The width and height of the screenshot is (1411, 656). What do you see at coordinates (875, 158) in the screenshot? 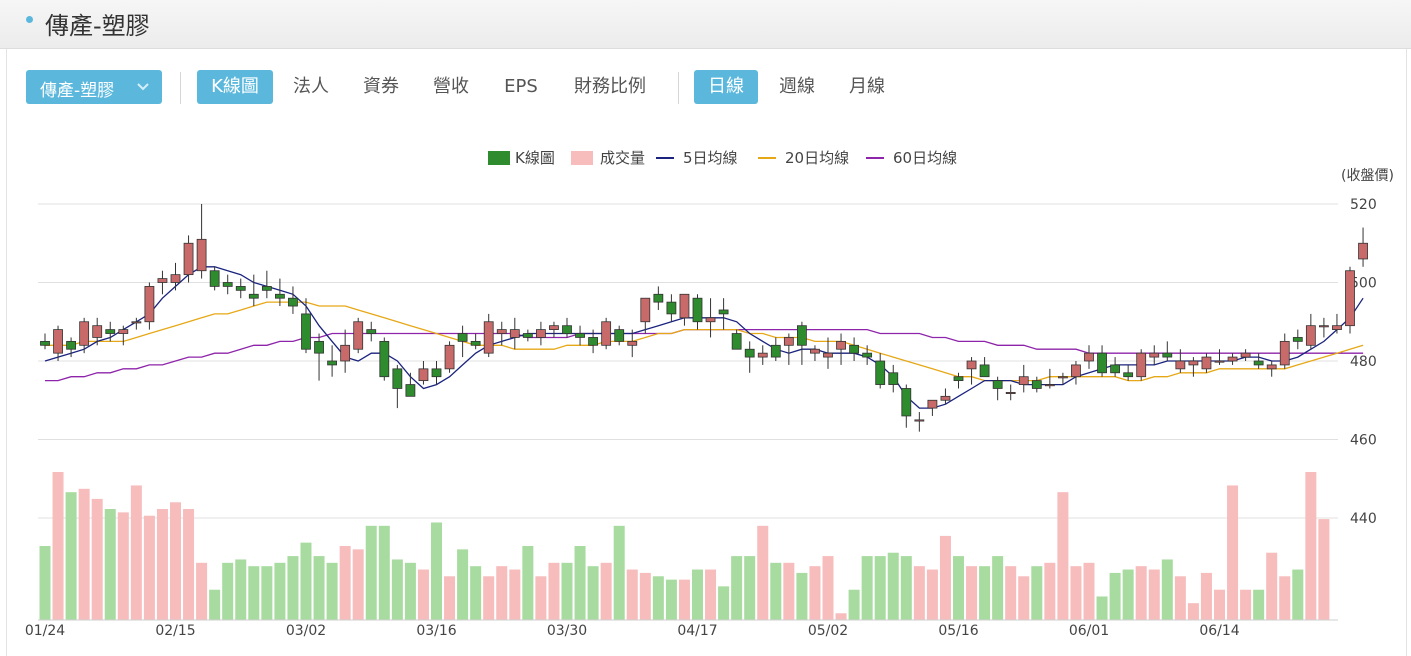
I see `legend-line` at bounding box center [875, 158].